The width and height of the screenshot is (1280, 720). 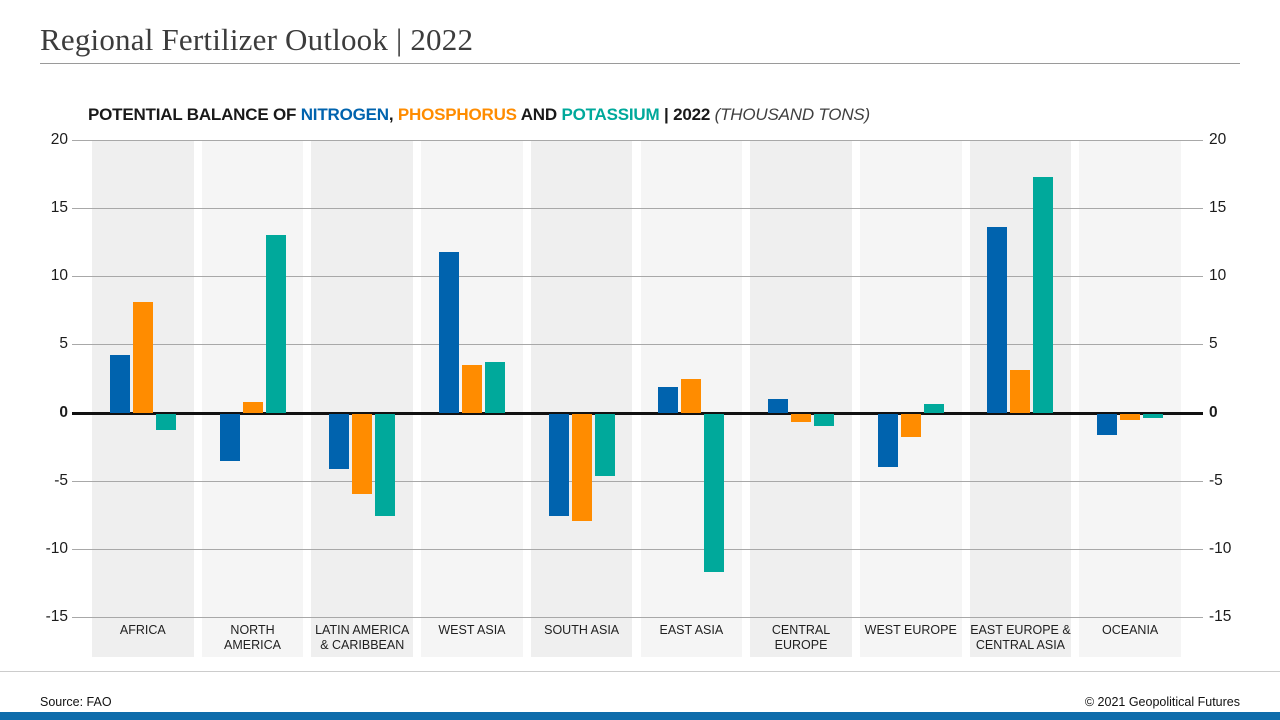 I want to click on subtitle-prefix: POTENTIAL BALANCE OF, so click(x=194, y=114).